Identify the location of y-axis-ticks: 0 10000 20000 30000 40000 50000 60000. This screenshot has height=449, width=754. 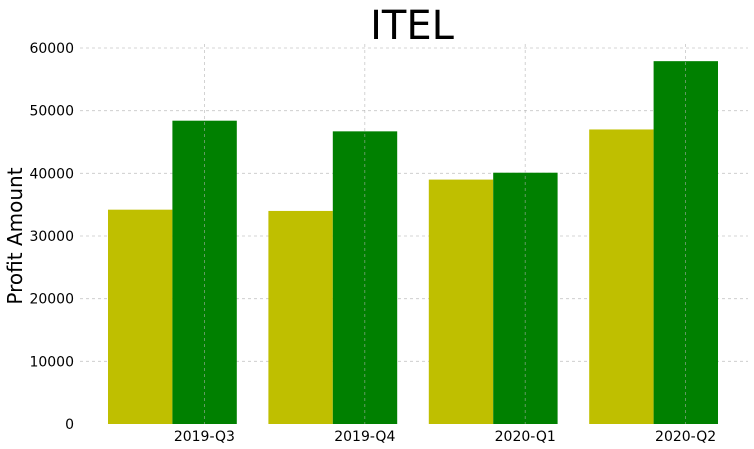
(51, 237).